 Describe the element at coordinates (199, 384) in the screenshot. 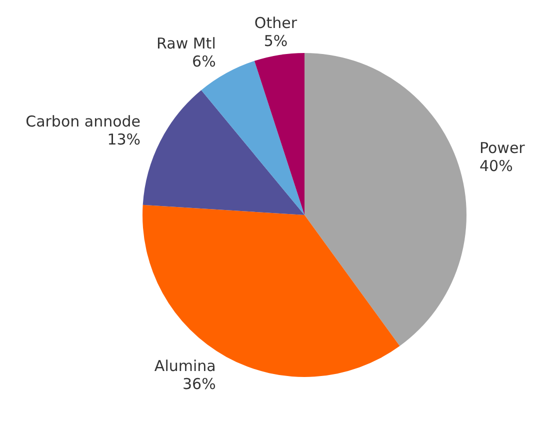

I see `data-label: 36%` at that location.